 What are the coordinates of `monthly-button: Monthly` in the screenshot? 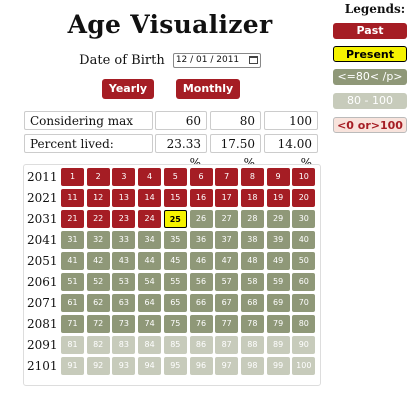 It's located at (208, 89).